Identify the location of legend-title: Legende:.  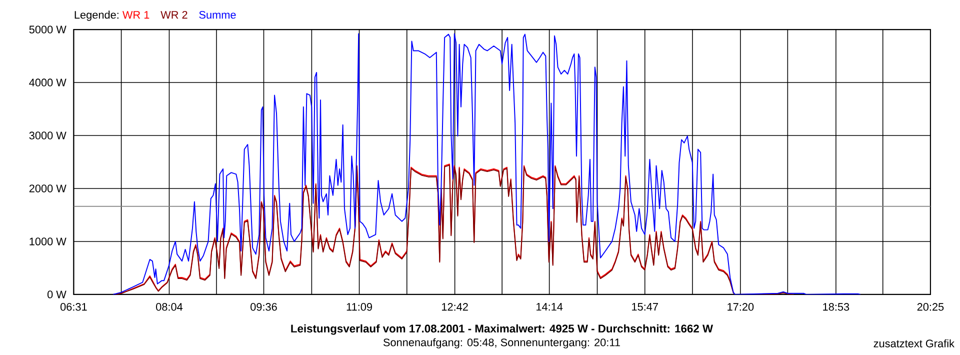
(96, 16).